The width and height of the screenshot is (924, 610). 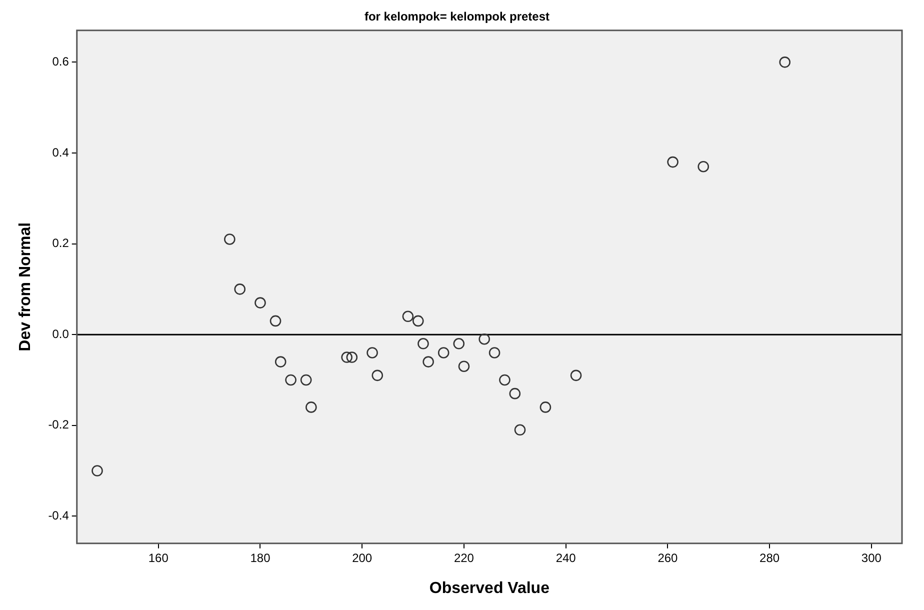 I want to click on x-tick-label: 300, so click(x=871, y=557).